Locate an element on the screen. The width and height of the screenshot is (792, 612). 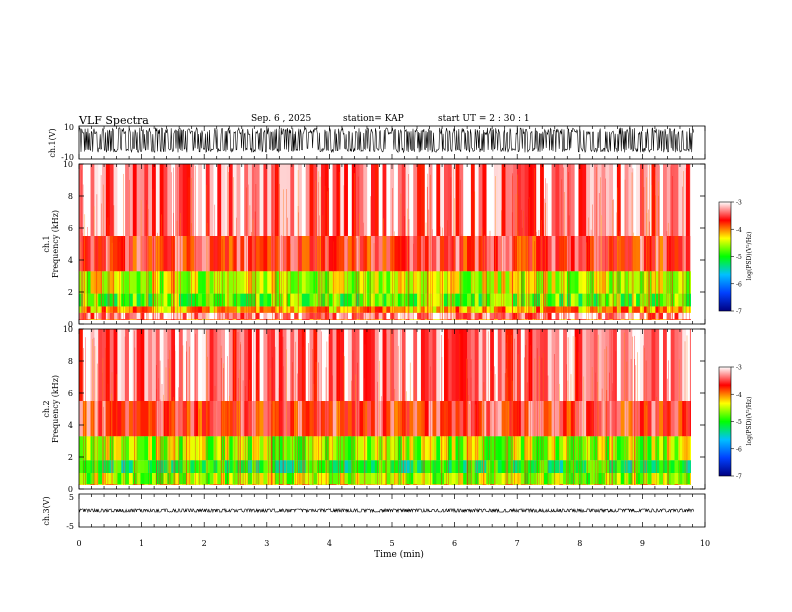
colorbar-tick-label: -4 is located at coordinates (739, 230).